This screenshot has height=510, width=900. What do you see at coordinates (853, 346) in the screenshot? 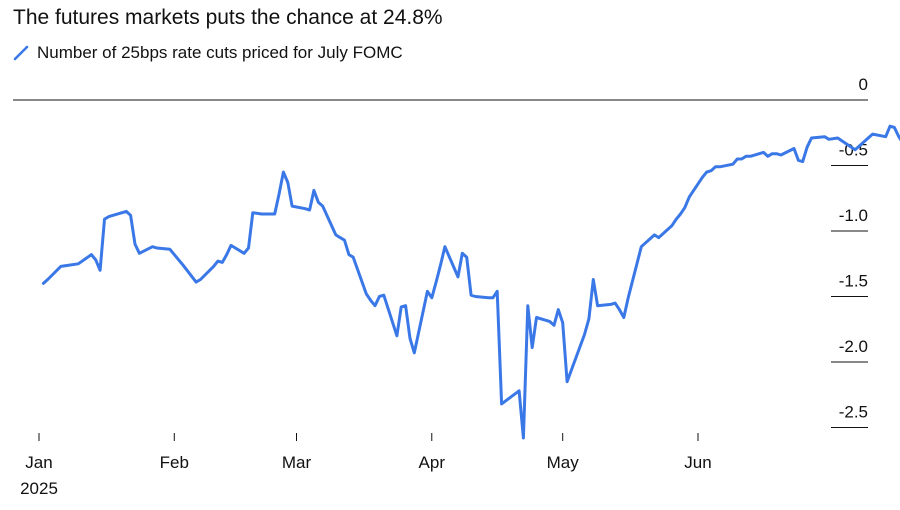
I see `y-tick-label: -2.0` at bounding box center [853, 346].